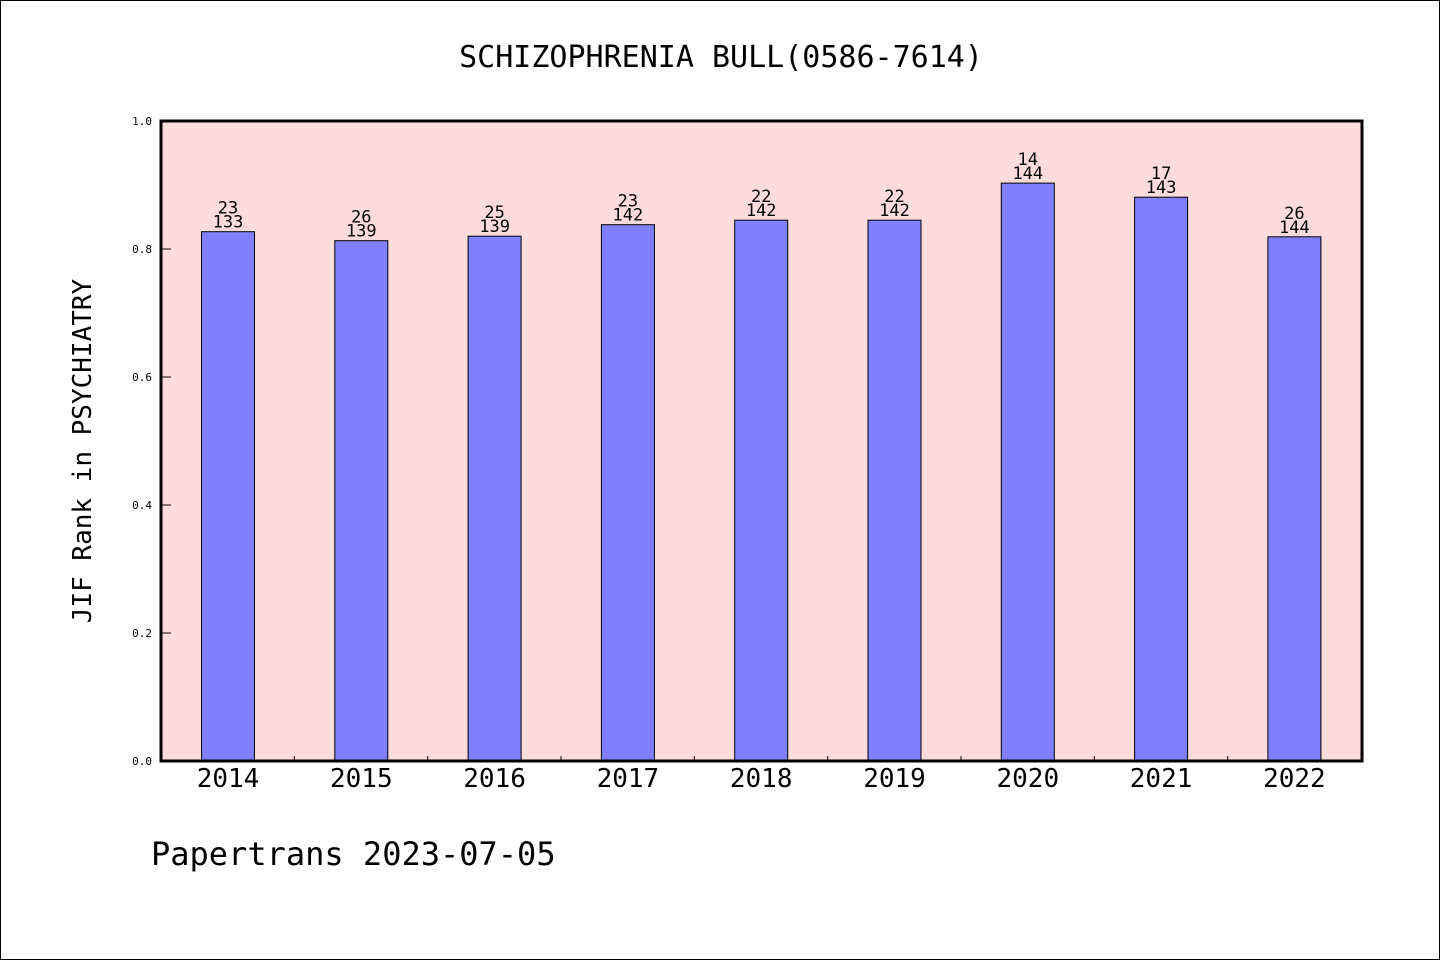 This screenshot has height=961, width=1440. What do you see at coordinates (1294, 499) in the screenshot?
I see `bar-2022` at bounding box center [1294, 499].